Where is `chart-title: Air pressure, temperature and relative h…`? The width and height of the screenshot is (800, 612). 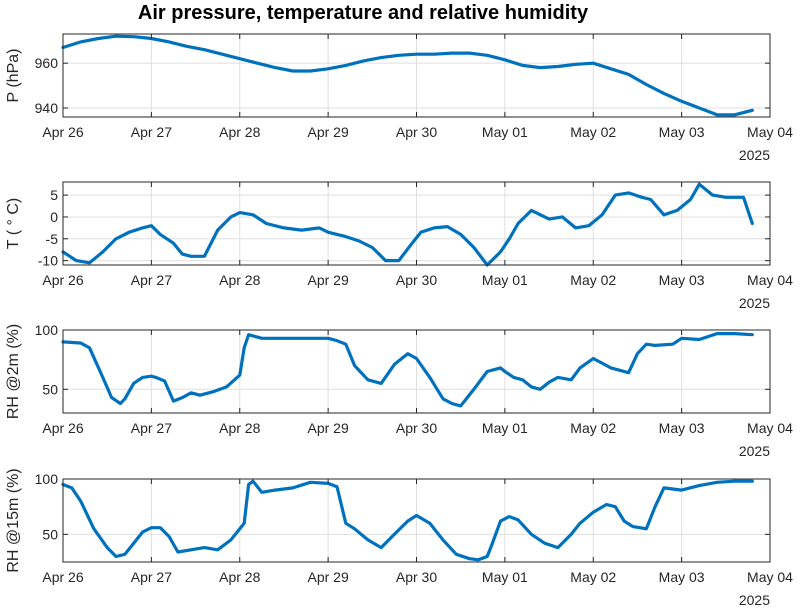
chart-title: Air pressure, temperature and relative h… is located at coordinates (363, 13).